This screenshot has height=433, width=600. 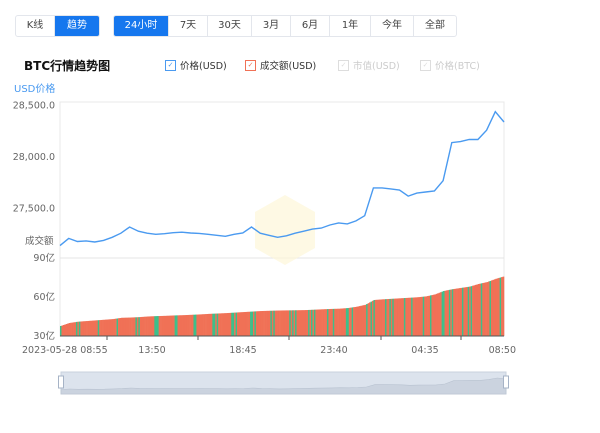 I want to click on tab-0: 24小时, so click(x=141, y=26).